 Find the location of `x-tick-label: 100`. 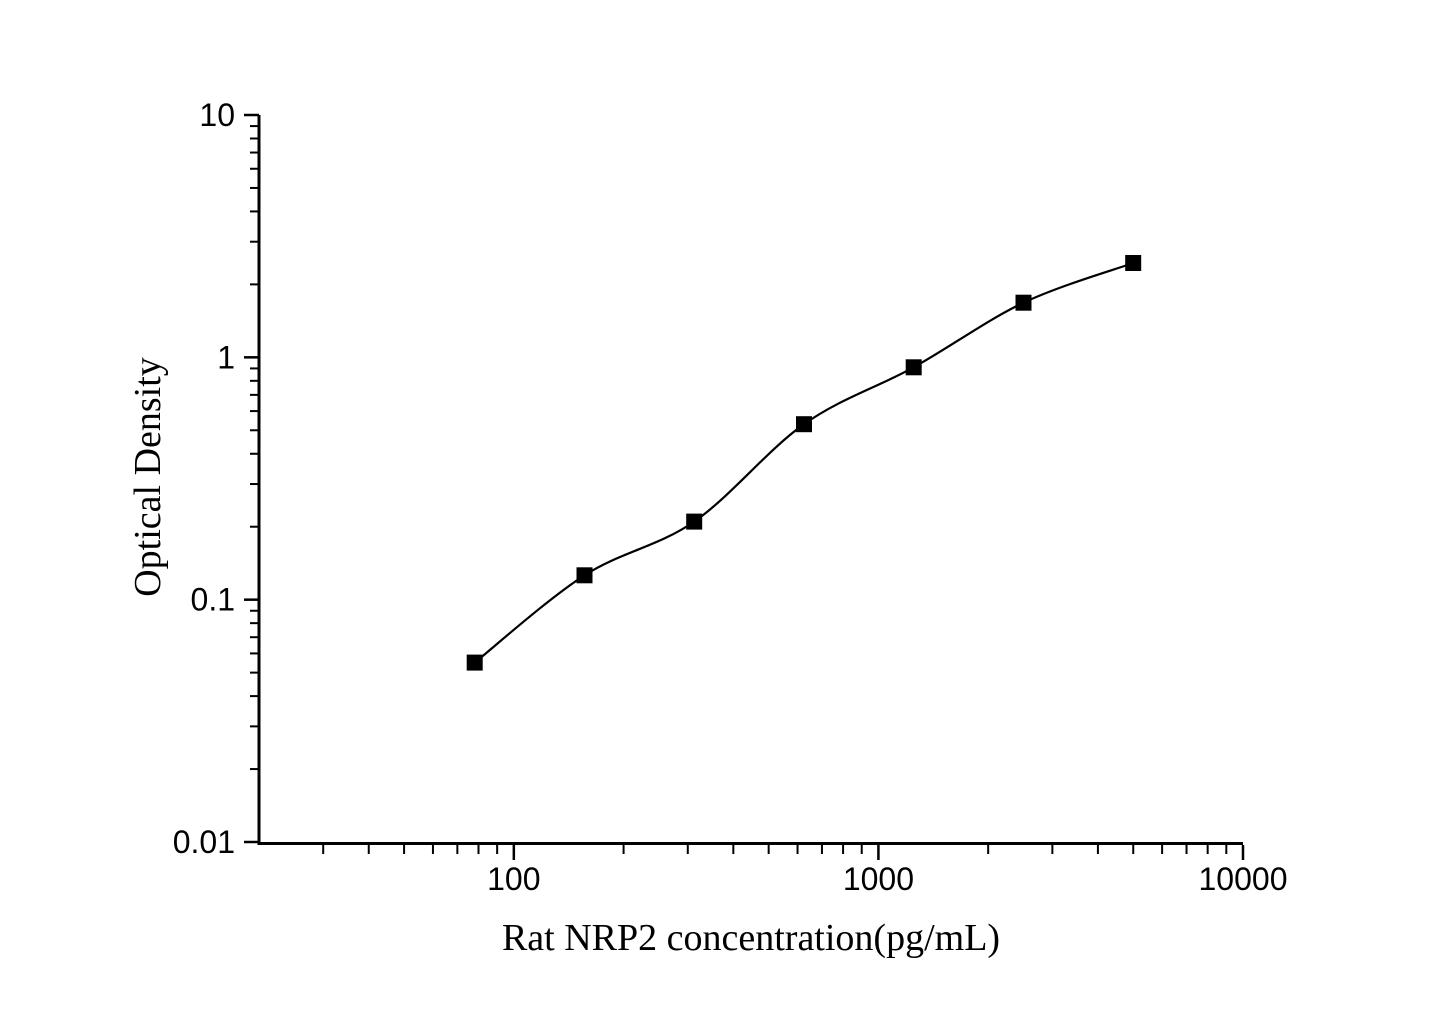

x-tick-label: 100 is located at coordinates (513, 879).